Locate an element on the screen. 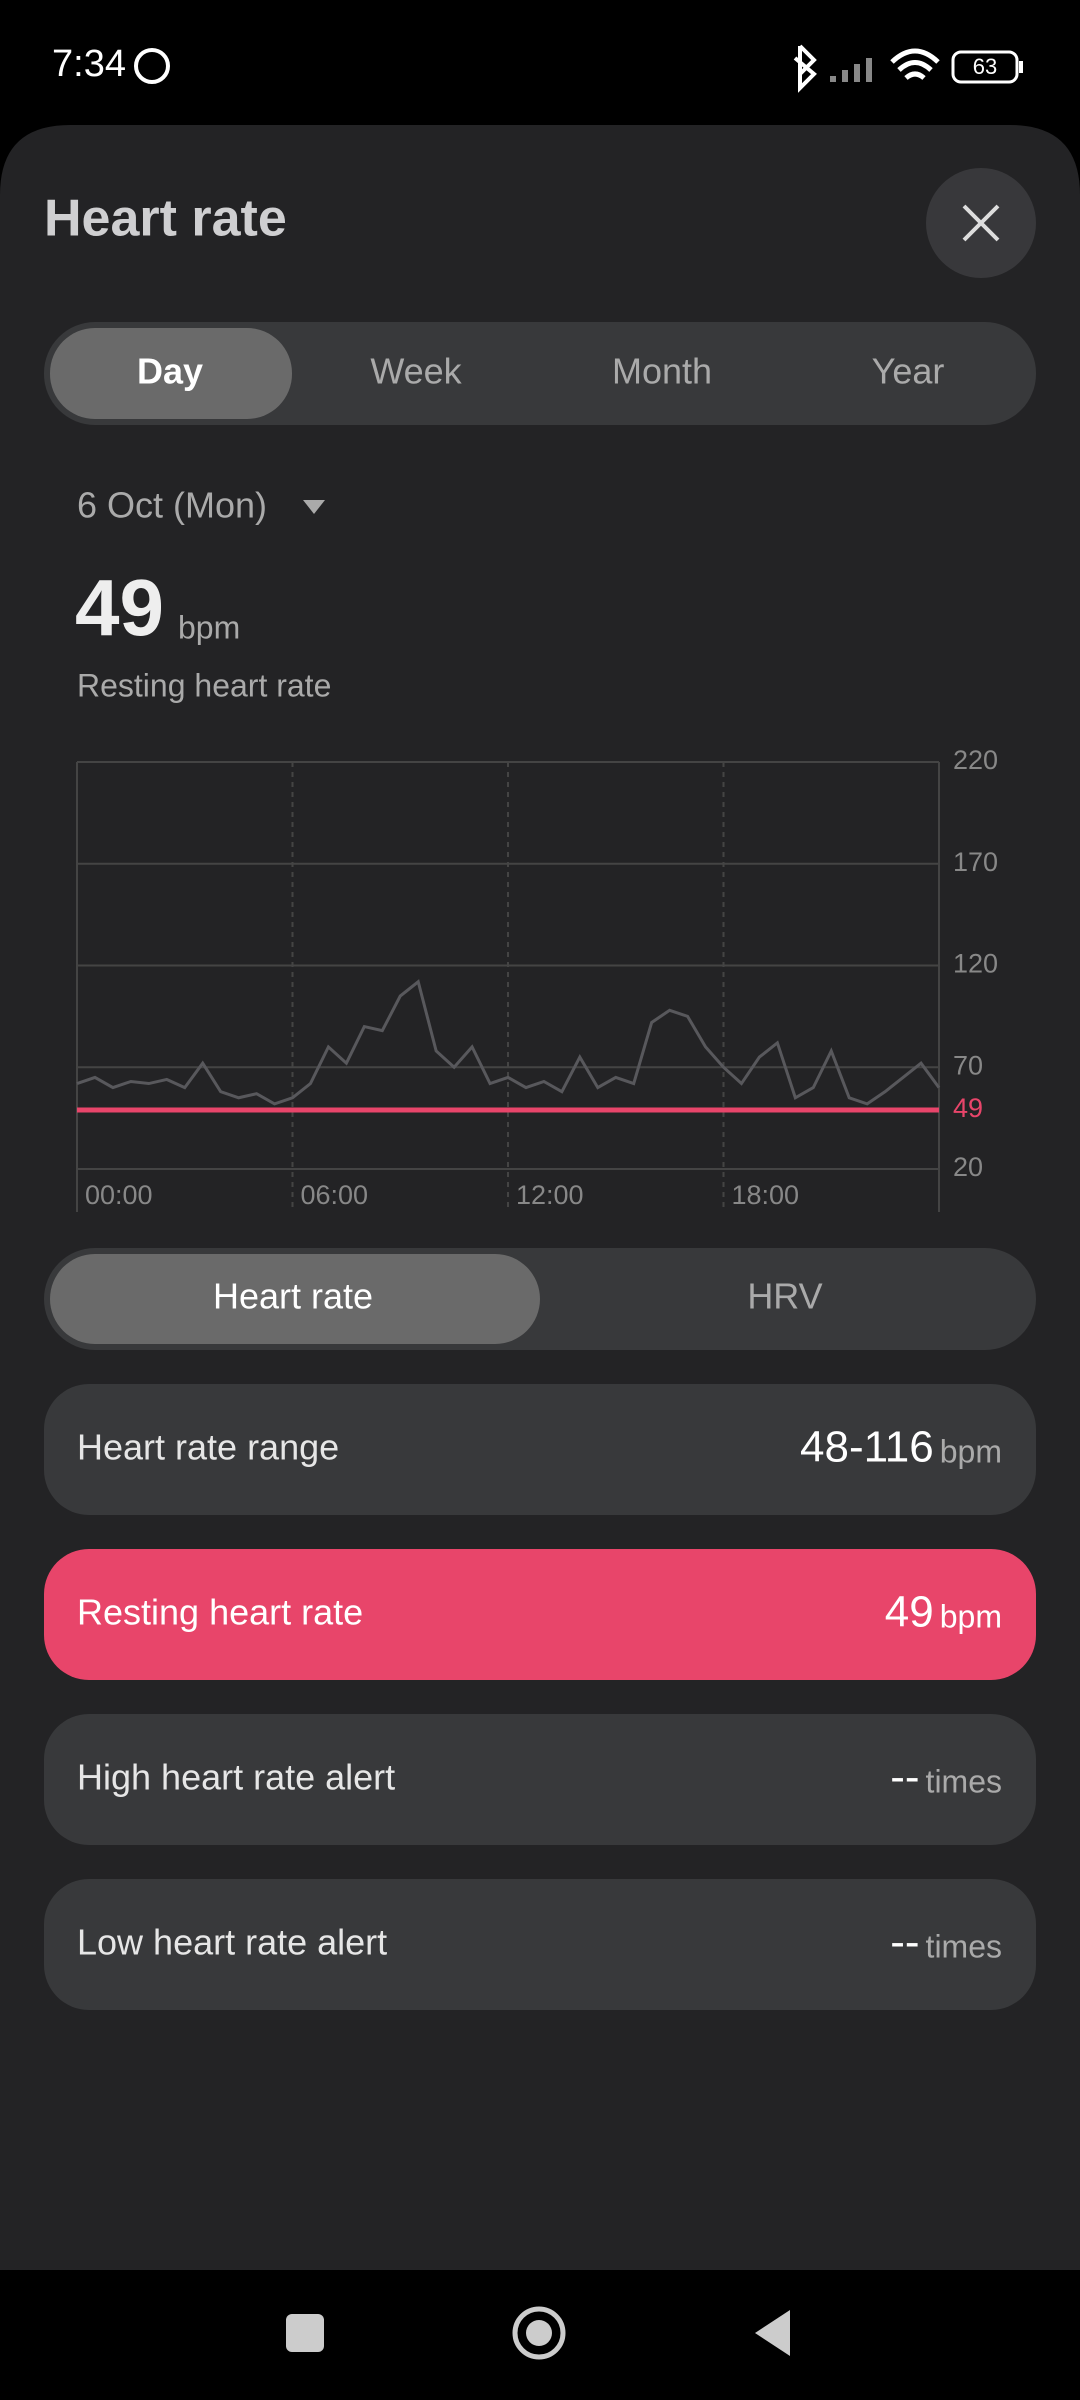 The height and width of the screenshot is (2400, 1080). close-icon is located at coordinates (981, 223).